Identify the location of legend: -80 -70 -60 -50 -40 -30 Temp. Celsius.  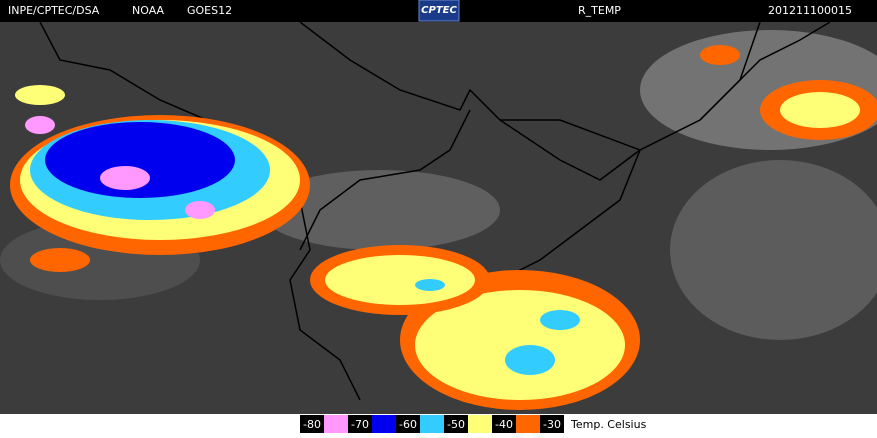
(438, 424).